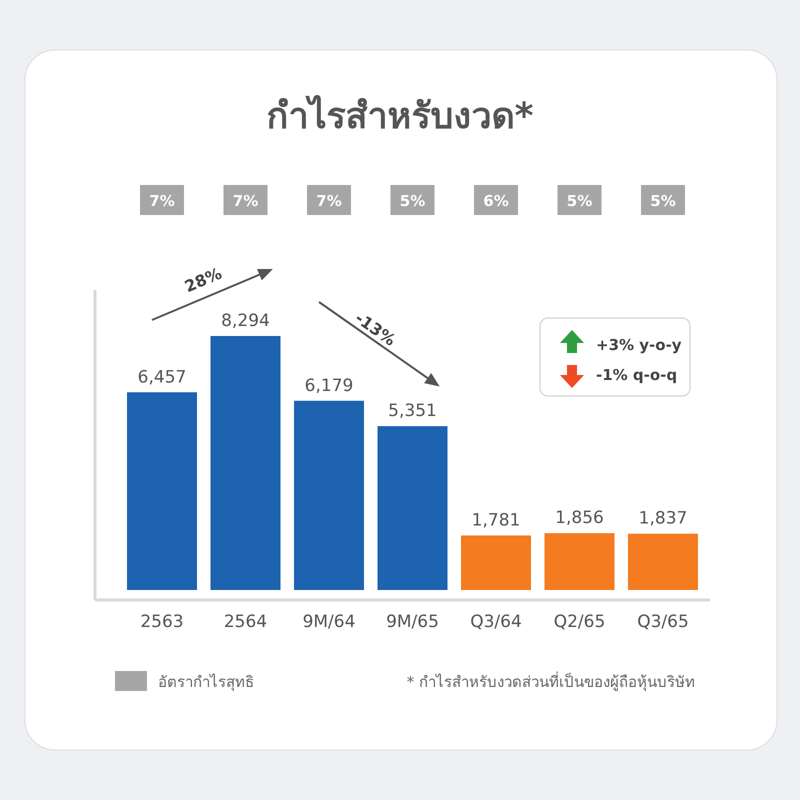 The width and height of the screenshot is (800, 800). Describe the element at coordinates (246, 622) in the screenshot. I see `x-tick-label: 2564` at that location.